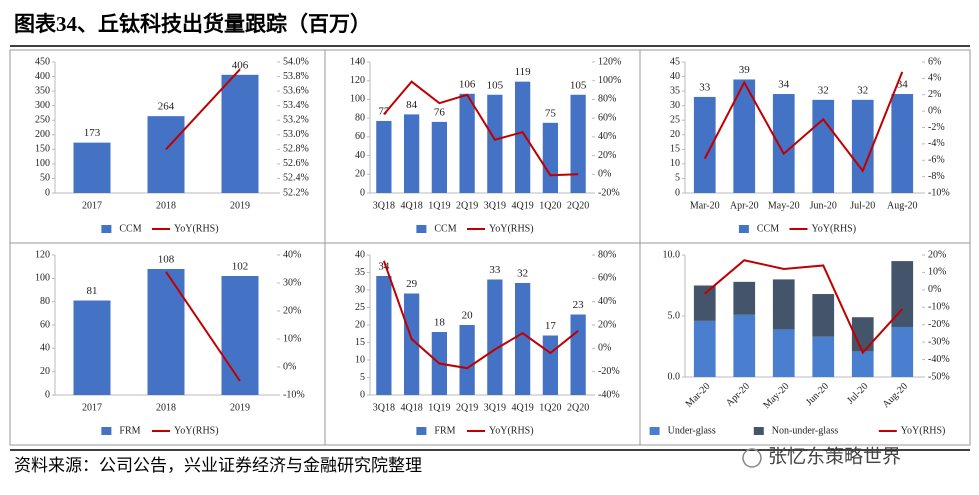  I want to click on bar-value-label: 108, so click(166, 260).